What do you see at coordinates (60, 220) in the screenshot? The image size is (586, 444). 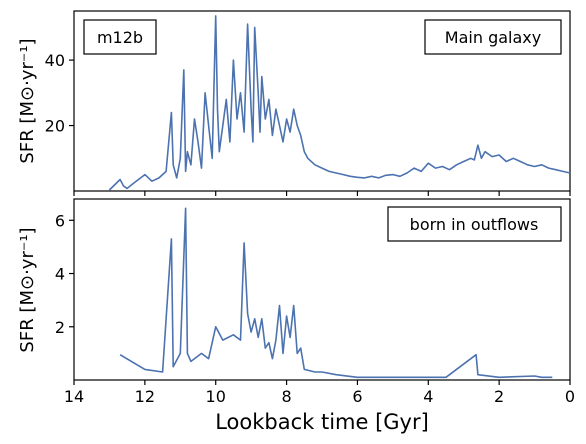 I see `y-tick-label-bottom: 6` at bounding box center [60, 220].